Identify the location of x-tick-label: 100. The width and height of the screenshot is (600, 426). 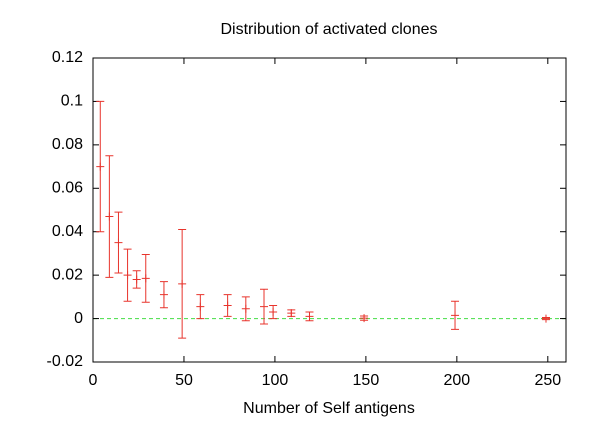
(275, 380).